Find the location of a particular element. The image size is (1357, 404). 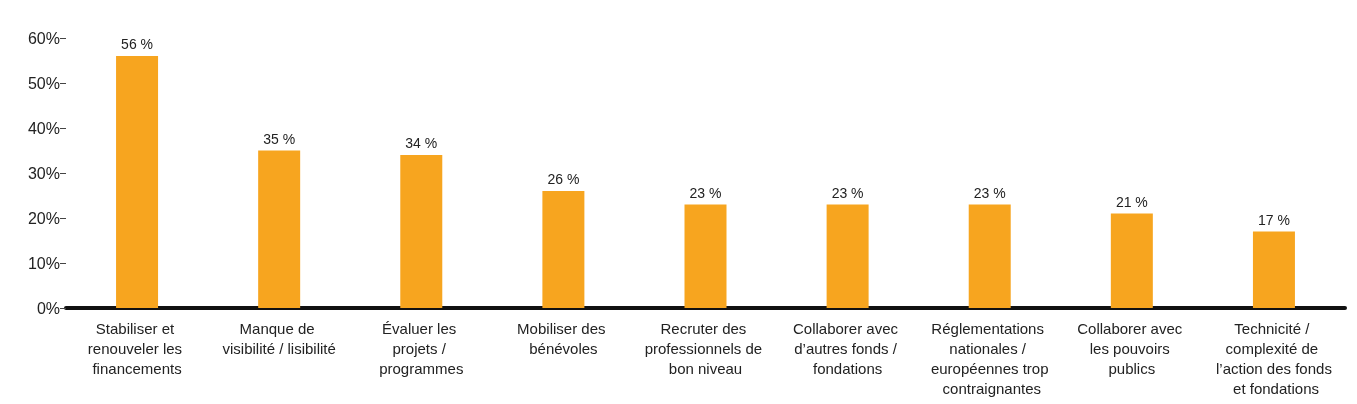

data-label: 17 % is located at coordinates (1273, 219).